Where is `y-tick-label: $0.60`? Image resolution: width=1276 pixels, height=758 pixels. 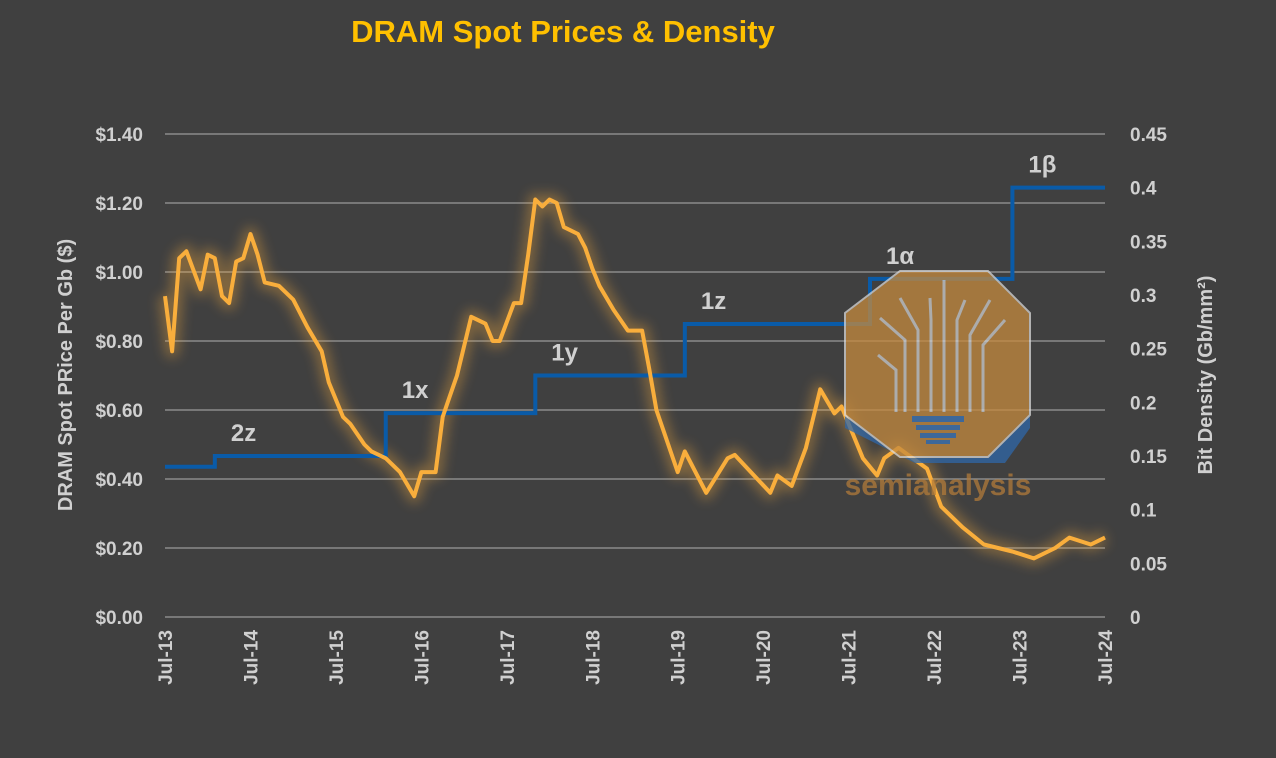
y-tick-label: $0.60 is located at coordinates (119, 411).